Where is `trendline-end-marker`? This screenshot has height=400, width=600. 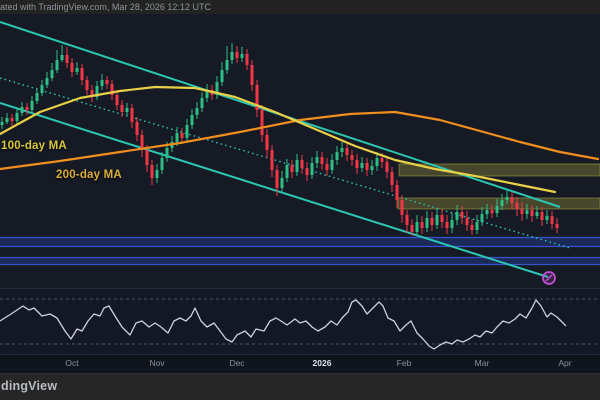 trendline-end-marker is located at coordinates (549, 278).